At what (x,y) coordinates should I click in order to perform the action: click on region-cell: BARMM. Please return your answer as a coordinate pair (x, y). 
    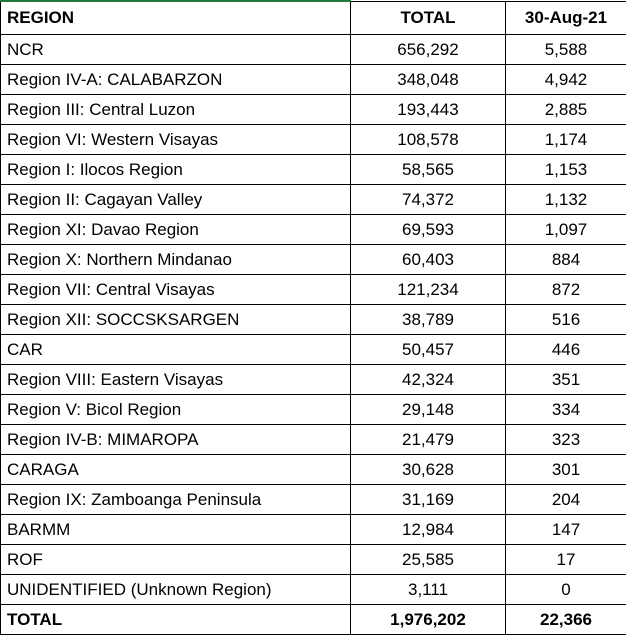
    Looking at the image, I should click on (176, 530).